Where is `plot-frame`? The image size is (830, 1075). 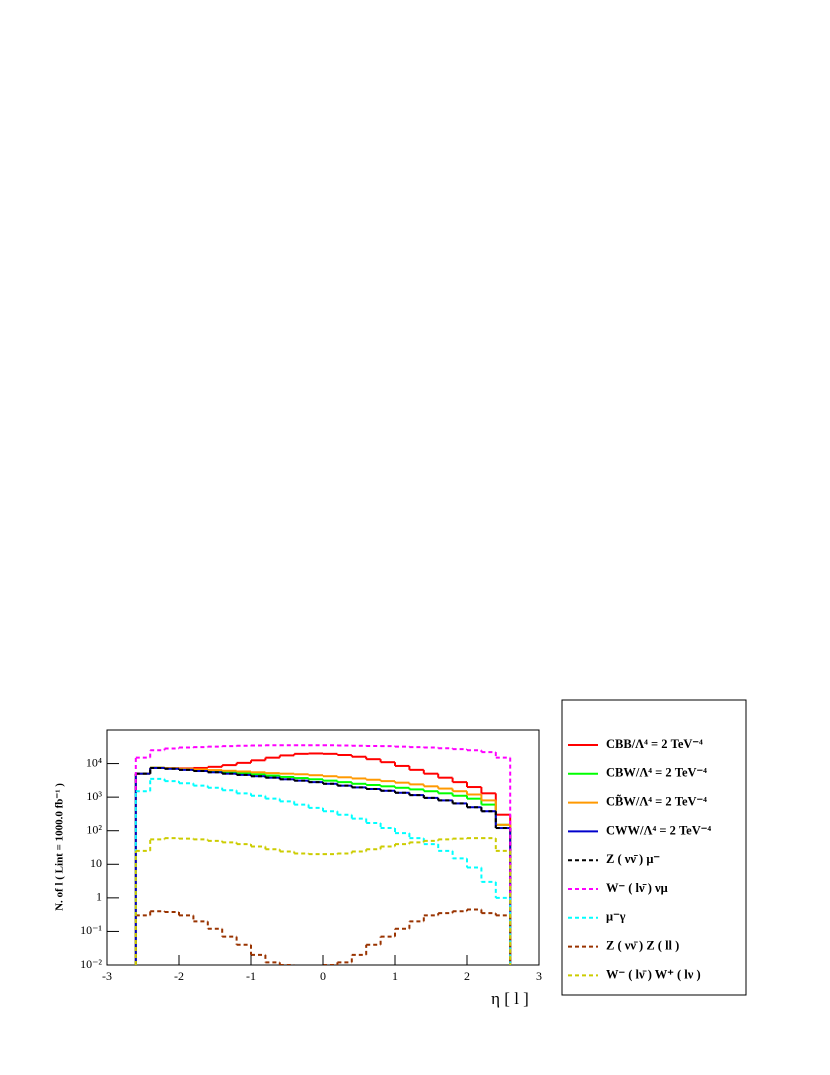
plot-frame is located at coordinates (323, 847).